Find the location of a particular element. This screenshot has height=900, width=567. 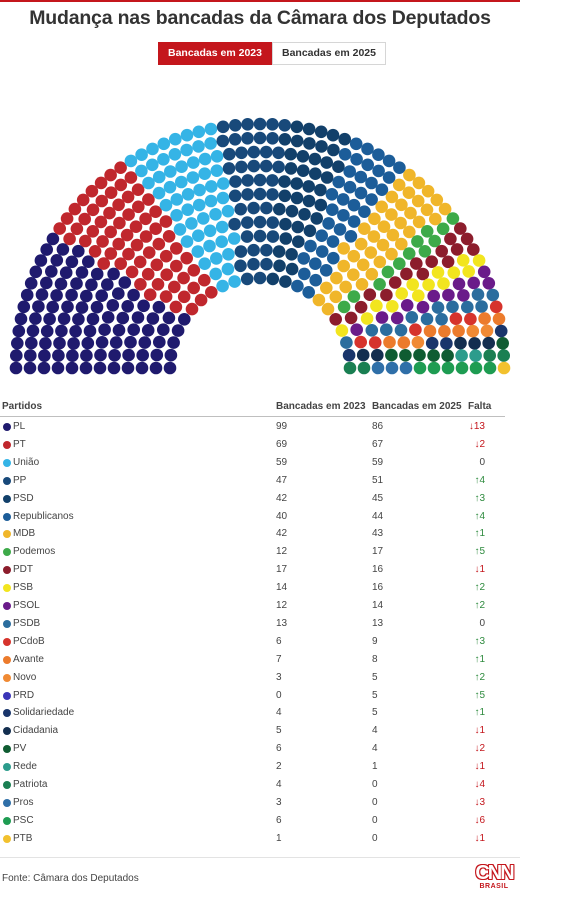

seat-dot-avante is located at coordinates (458, 331).